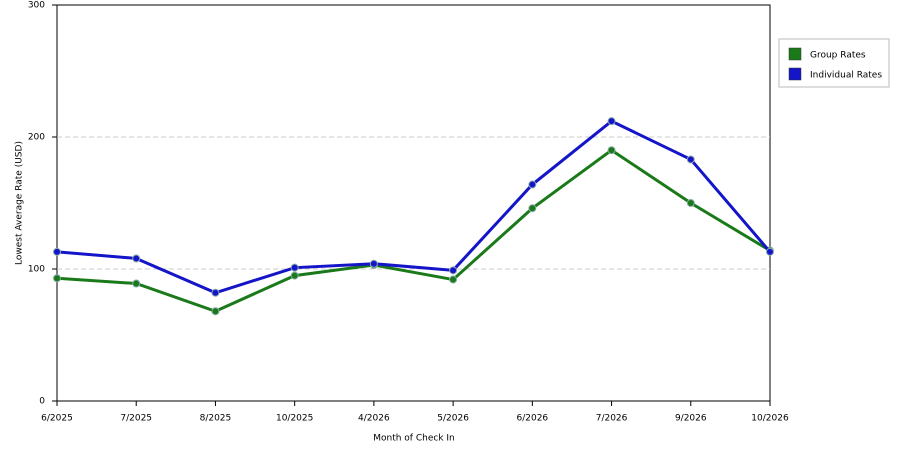  Describe the element at coordinates (57, 419) in the screenshot. I see `x-tick-label: 6/2025` at that location.